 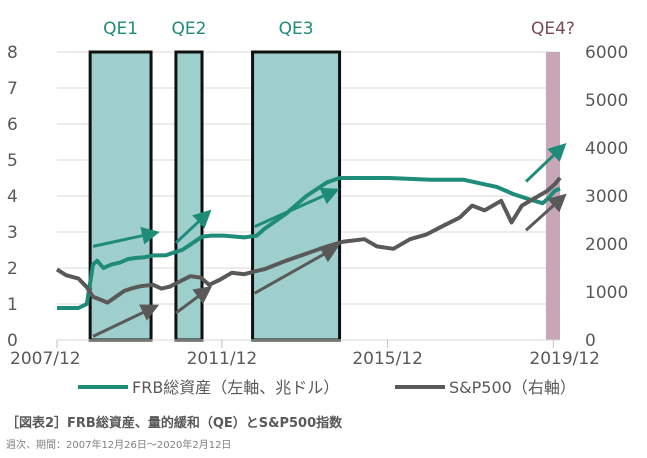 What do you see at coordinates (12, 197) in the screenshot?
I see `y-left-tick-label: 4` at bounding box center [12, 197].